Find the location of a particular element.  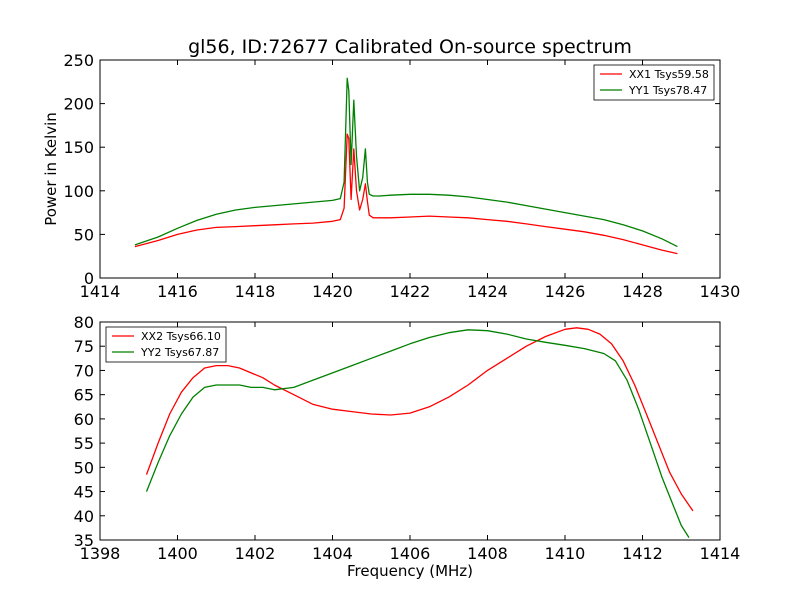

top-legend: XX1 Tsys59.58 YY1 Tsys78.47 is located at coordinates (654, 82).